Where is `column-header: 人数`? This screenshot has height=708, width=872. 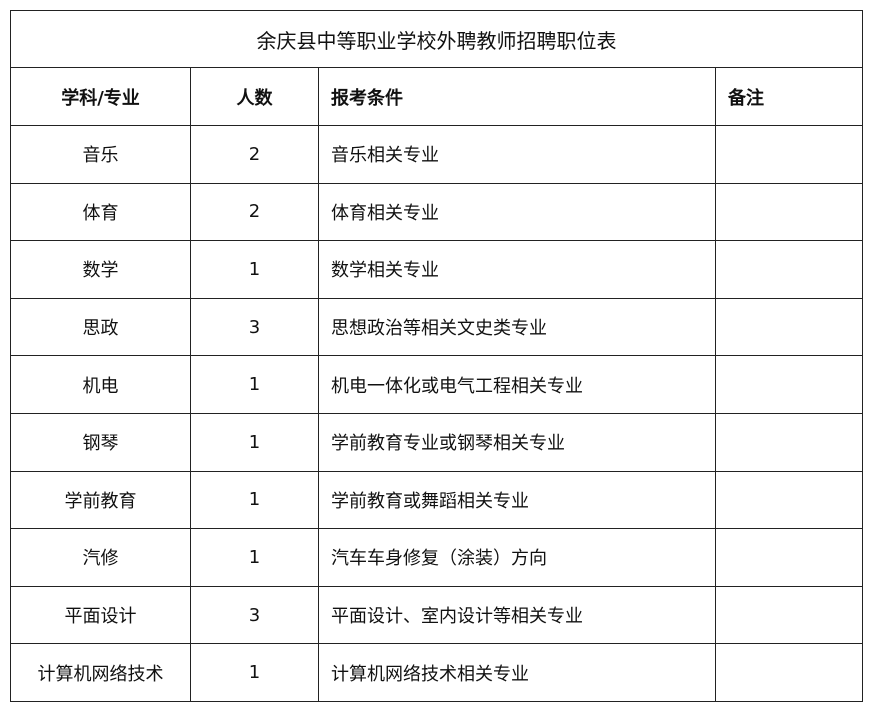 column-header: 人数 is located at coordinates (254, 96).